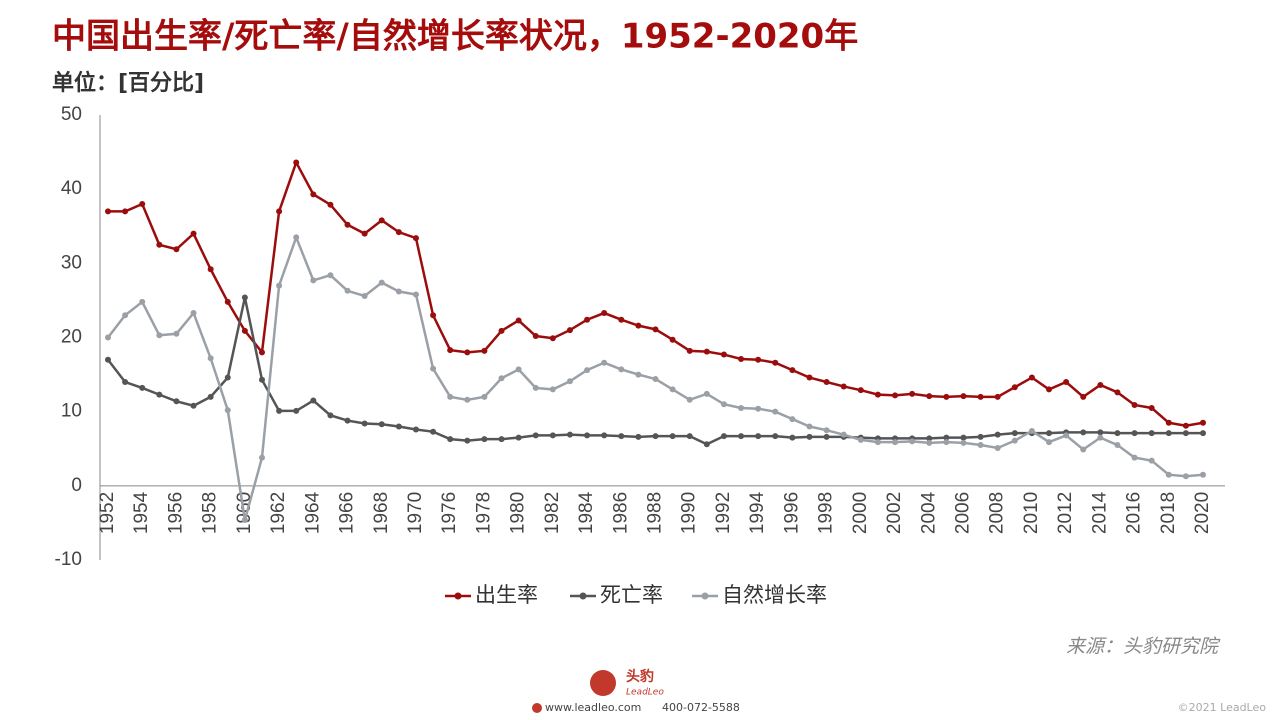 This screenshot has width=1280, height=720. I want to click on copyright: ©2021 LeadLeo, so click(1222, 707).